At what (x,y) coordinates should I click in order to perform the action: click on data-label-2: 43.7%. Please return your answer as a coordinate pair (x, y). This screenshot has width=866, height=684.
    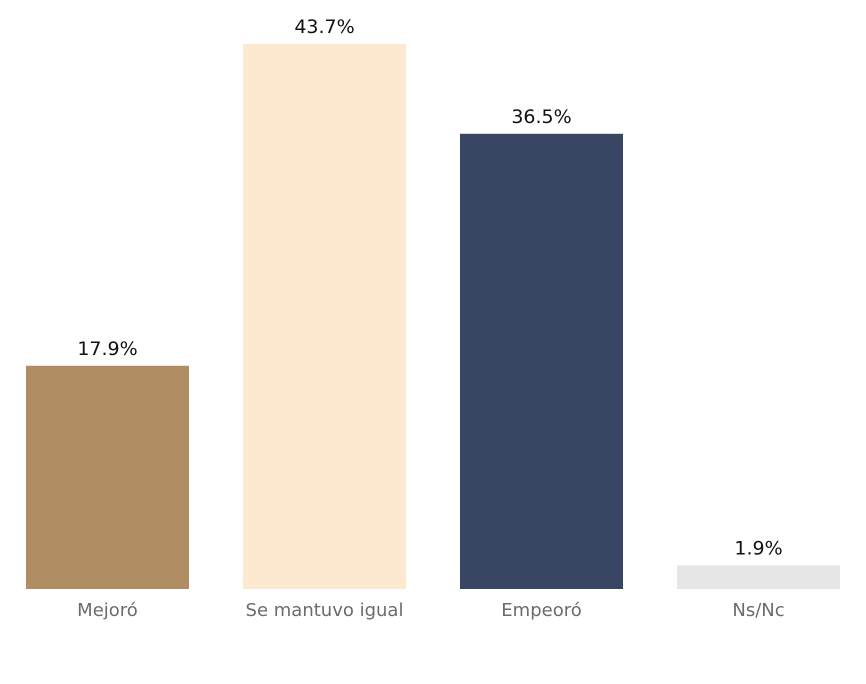
    Looking at the image, I should click on (324, 27).